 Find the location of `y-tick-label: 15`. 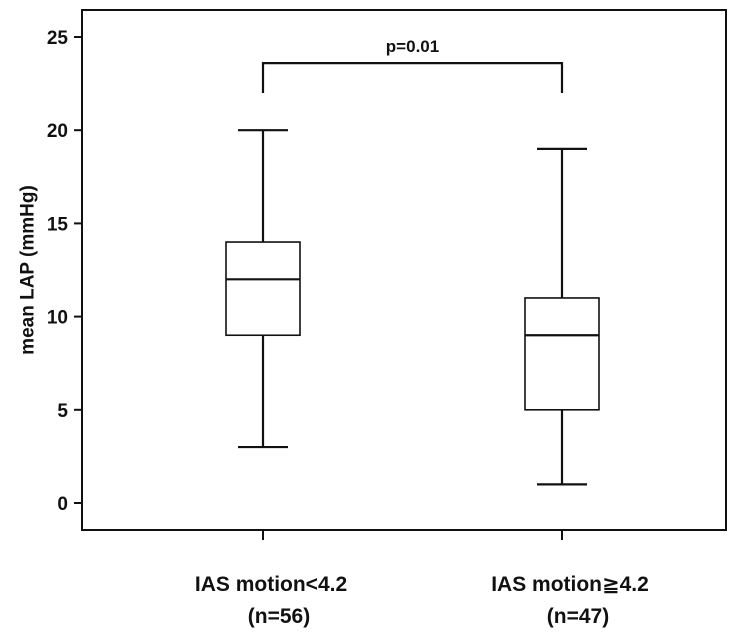

y-tick-label: 15 is located at coordinates (58, 224).